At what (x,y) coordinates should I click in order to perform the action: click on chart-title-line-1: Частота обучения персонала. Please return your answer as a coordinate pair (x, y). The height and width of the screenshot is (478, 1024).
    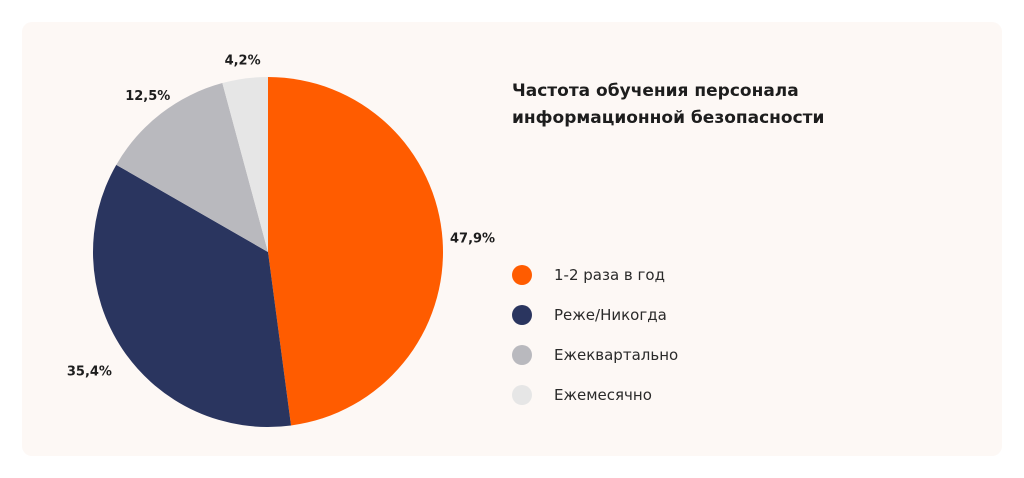
    Looking at the image, I should click on (655, 91).